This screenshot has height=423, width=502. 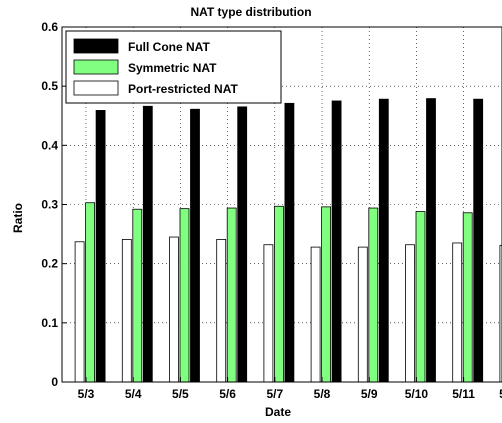 What do you see at coordinates (274, 394) in the screenshot?
I see `x-tick-label: 5/7` at bounding box center [274, 394].